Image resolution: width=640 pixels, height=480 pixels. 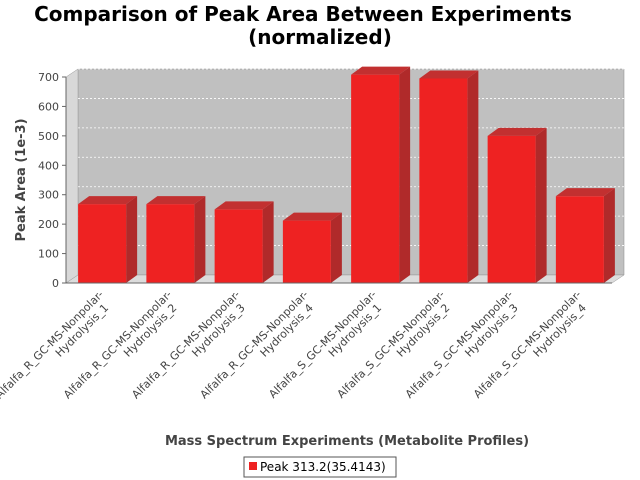 What do you see at coordinates (72, 176) in the screenshot?
I see `plot-side-wall` at bounding box center [72, 176].